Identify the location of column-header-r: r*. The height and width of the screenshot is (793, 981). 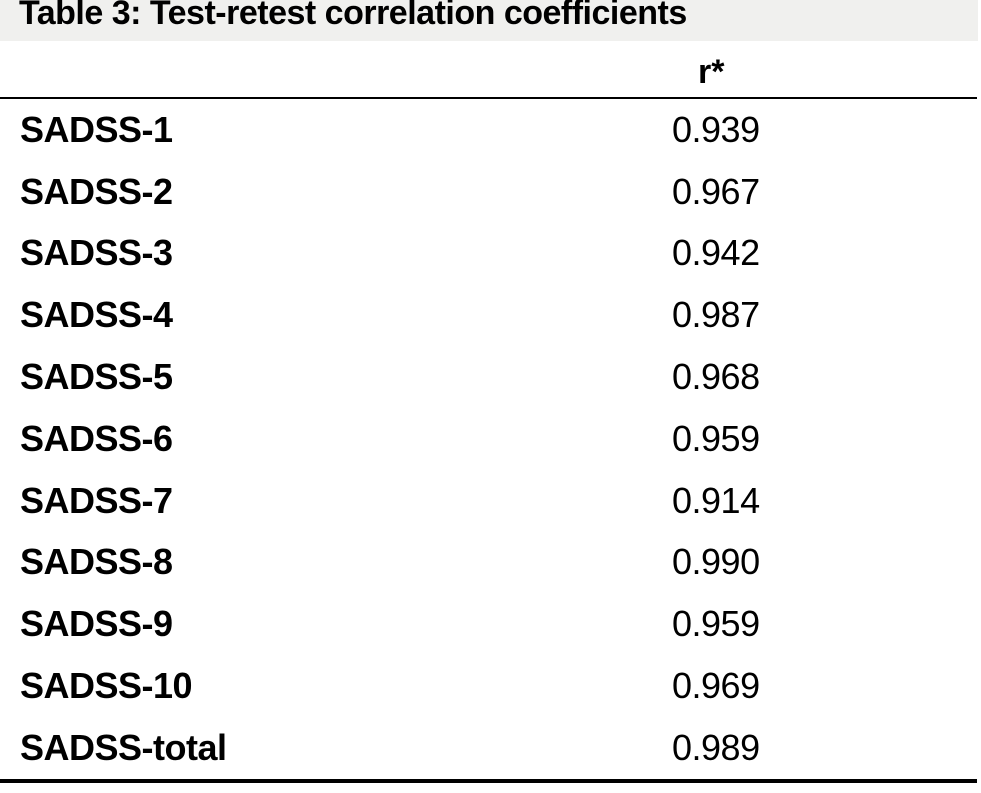
(711, 72).